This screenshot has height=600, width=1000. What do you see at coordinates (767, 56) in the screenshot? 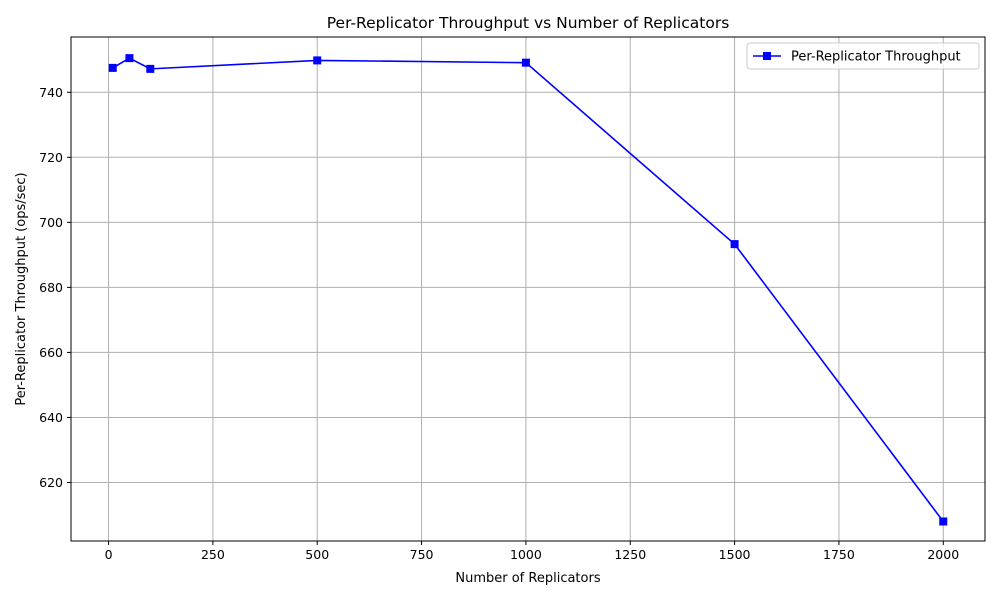
I see `legend-marker-swatch` at bounding box center [767, 56].